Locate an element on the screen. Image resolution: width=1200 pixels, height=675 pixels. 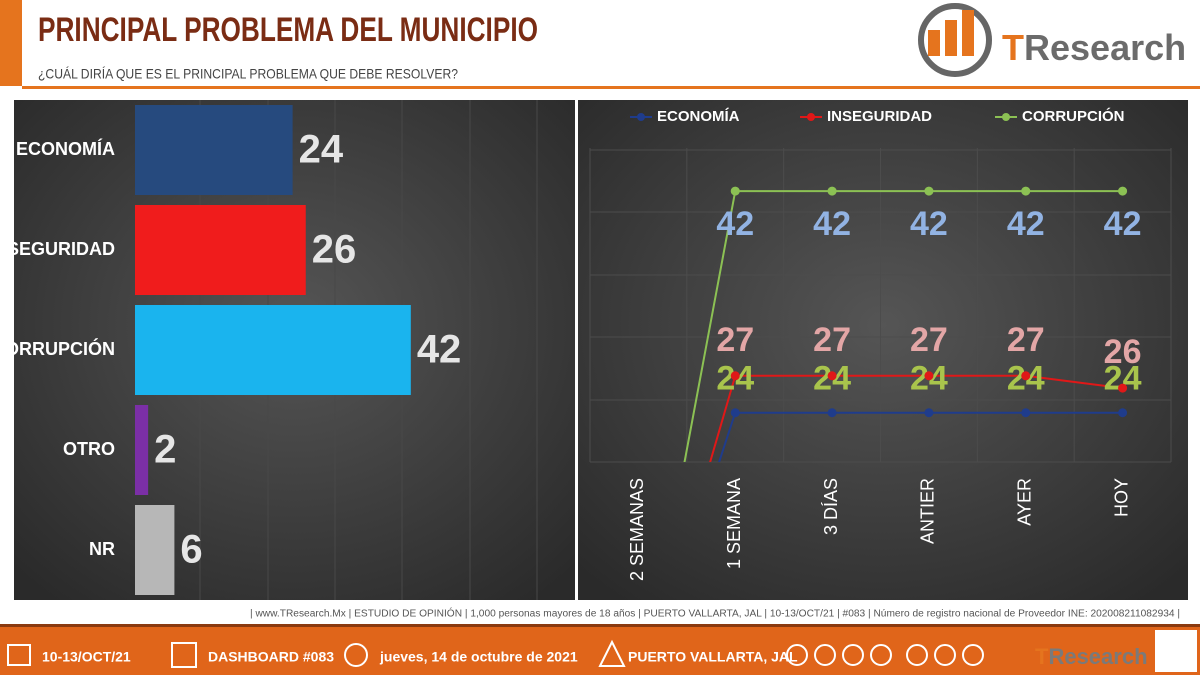
logo: TResearch is located at coordinates (1052, 40).